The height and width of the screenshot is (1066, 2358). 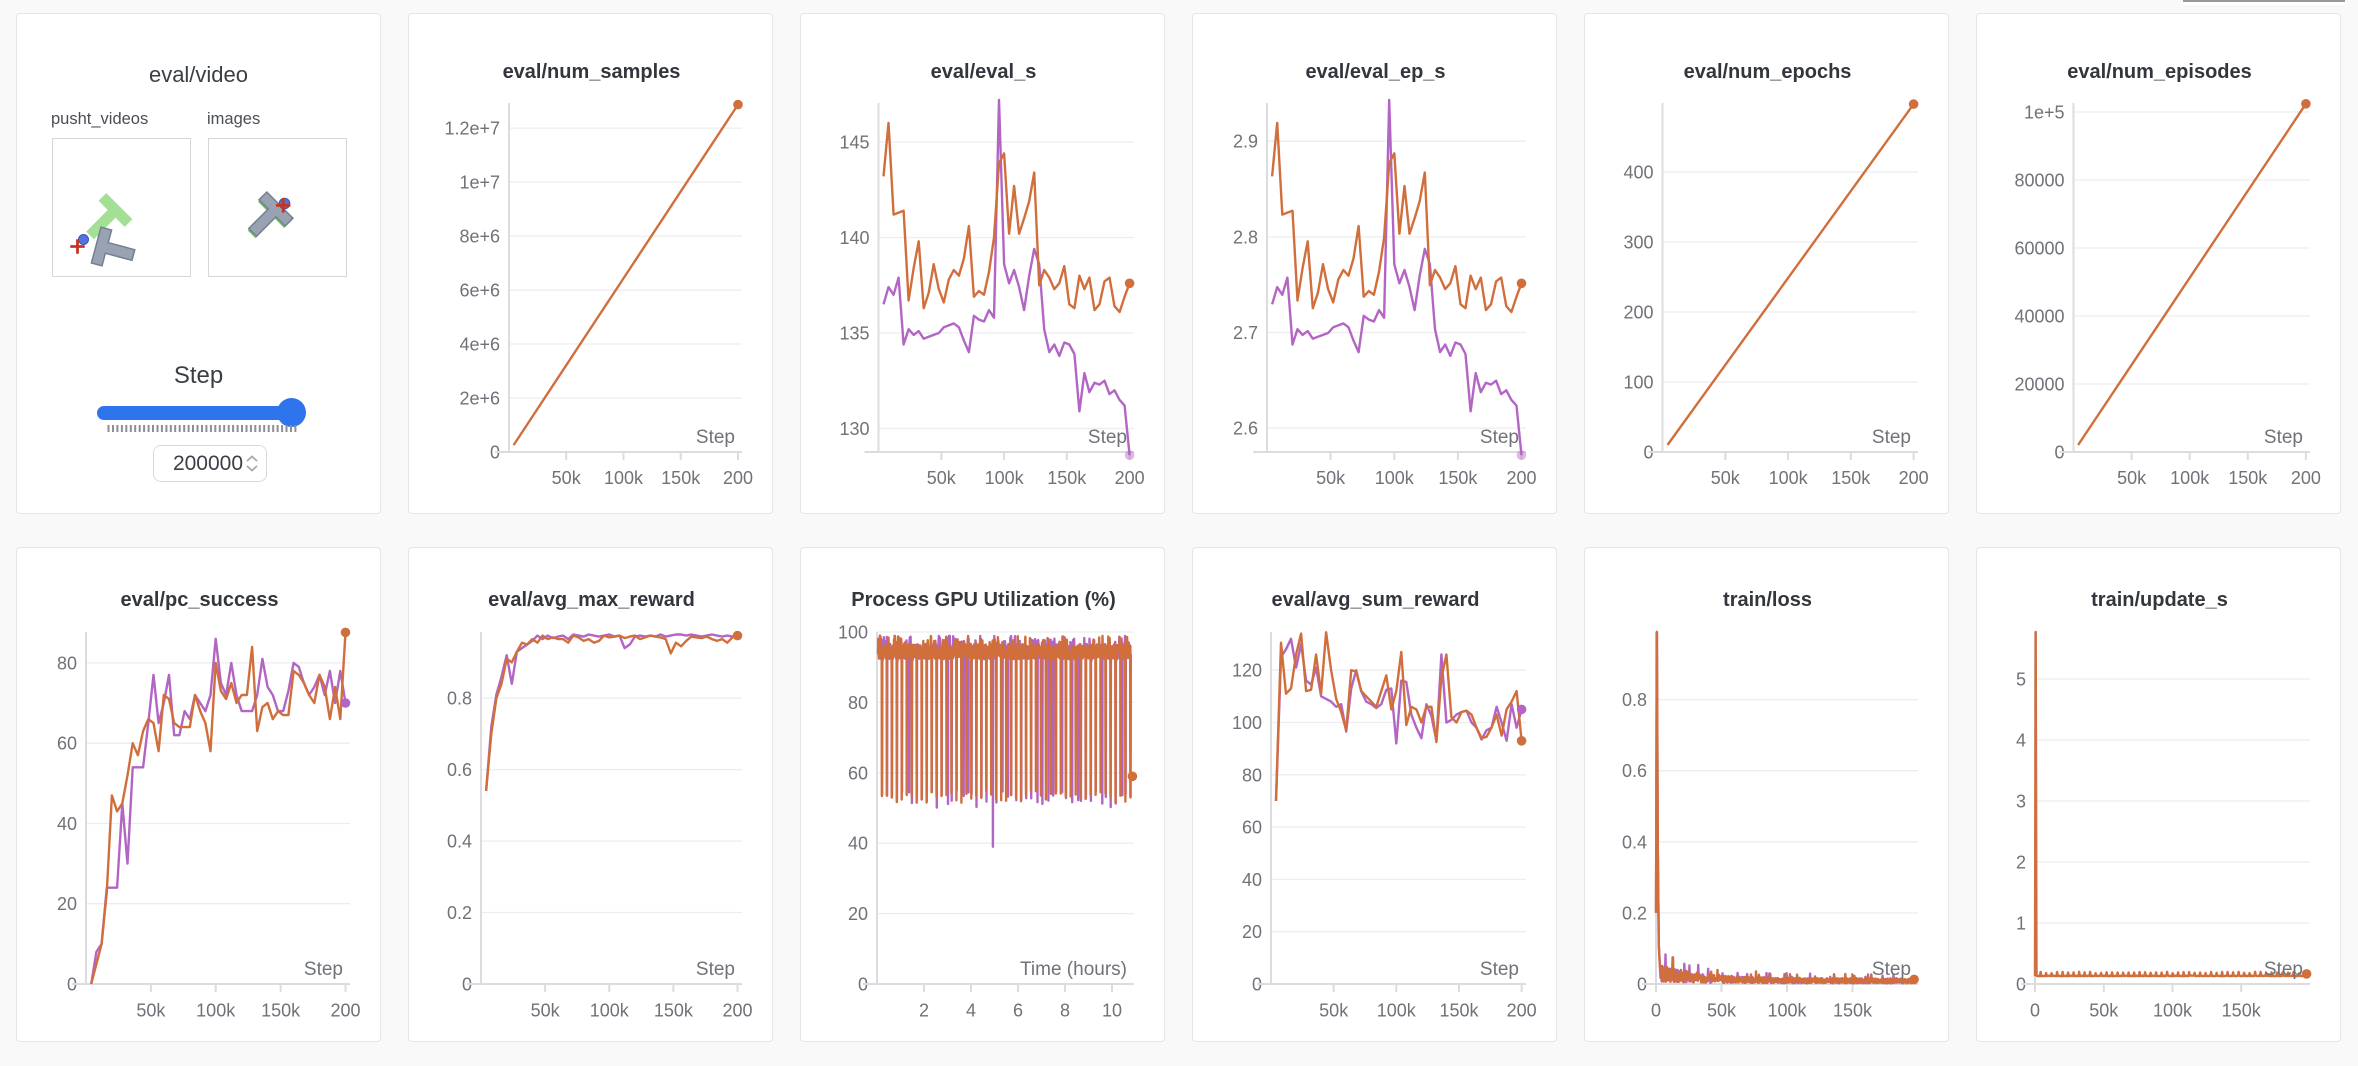 What do you see at coordinates (1768, 72) in the screenshot?
I see `svg-text: eval/num_epochs` at bounding box center [1768, 72].